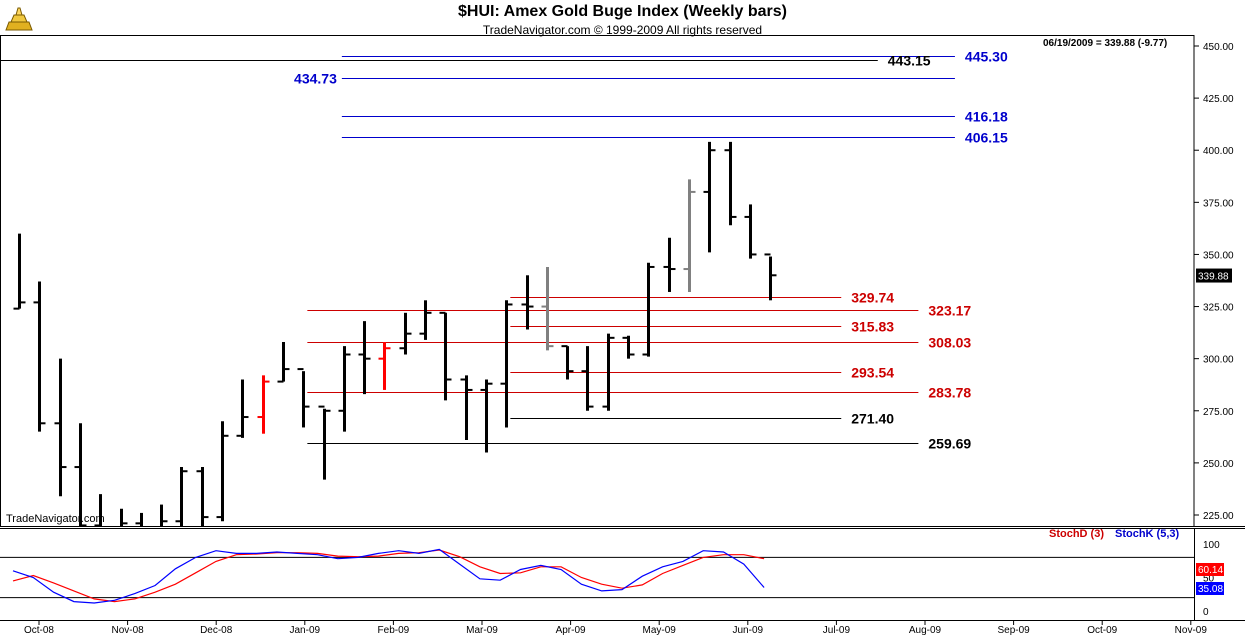  I want to click on x-tick-label: Mar-09, so click(482, 630).